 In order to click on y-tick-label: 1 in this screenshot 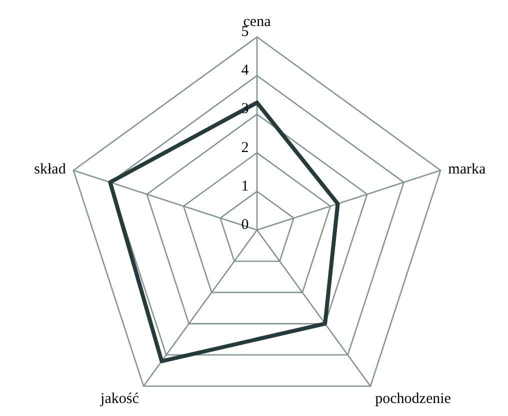, I will do `click(245, 186)`.